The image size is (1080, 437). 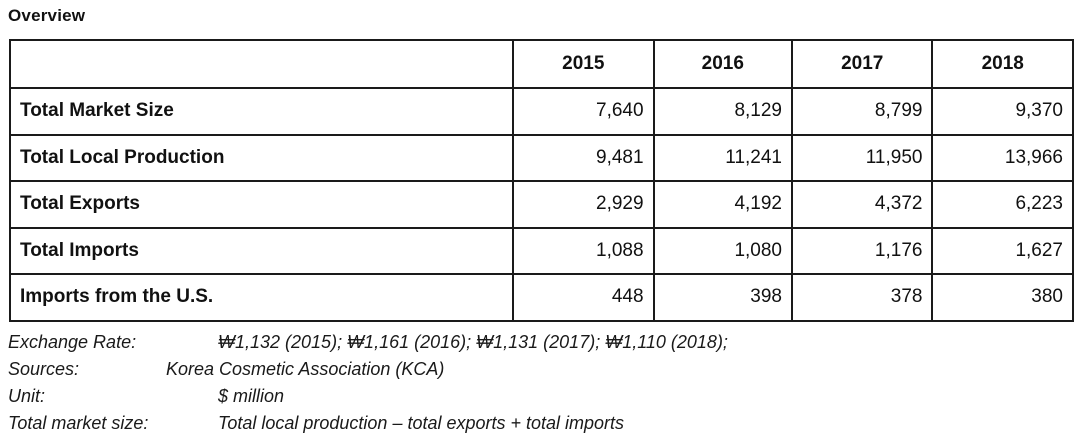 I want to click on value-cell: 8,129, so click(x=722, y=111).